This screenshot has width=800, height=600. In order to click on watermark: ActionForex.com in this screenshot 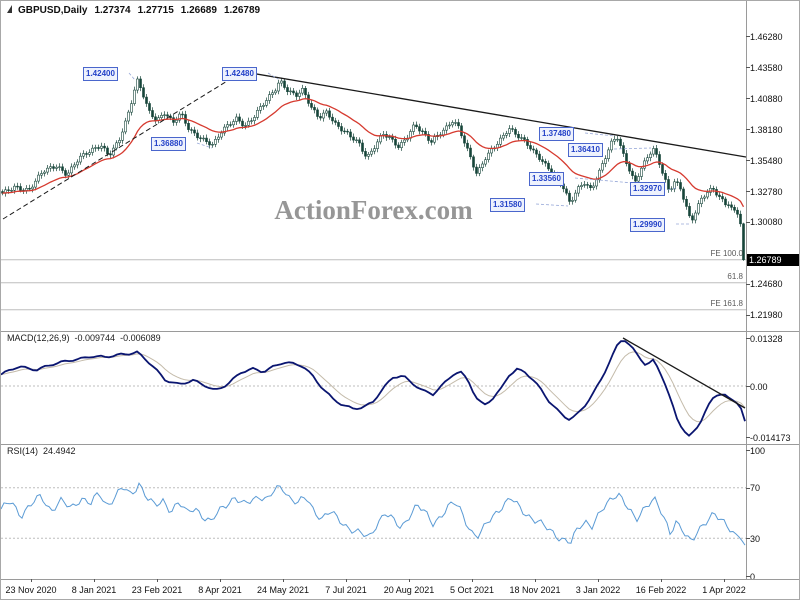, I will do `click(373, 210)`.